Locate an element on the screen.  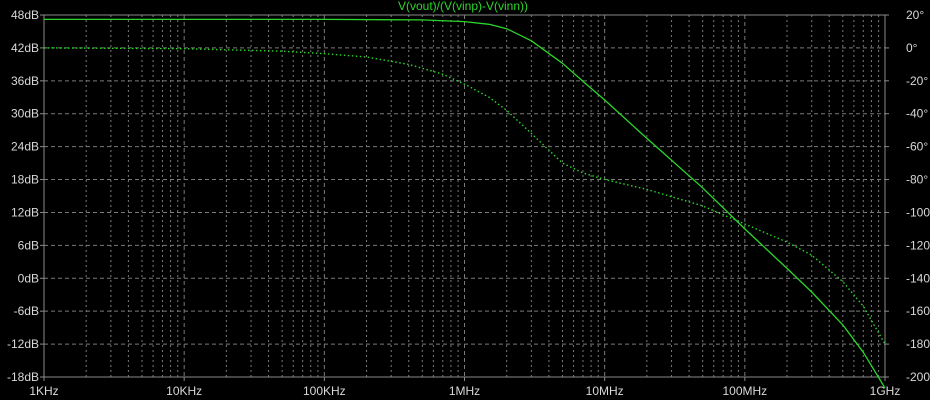
left-tick-label: -12dB is located at coordinates (23, 344).